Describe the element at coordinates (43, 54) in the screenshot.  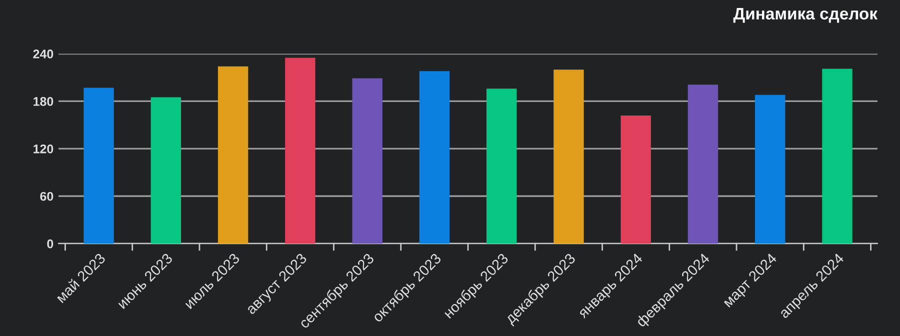
I see `y-tick-label: 240` at that location.